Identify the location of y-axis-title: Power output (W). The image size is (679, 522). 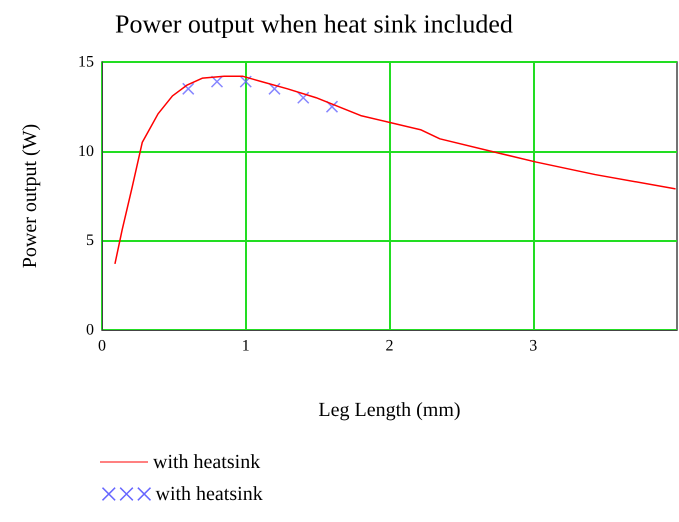
(30, 196).